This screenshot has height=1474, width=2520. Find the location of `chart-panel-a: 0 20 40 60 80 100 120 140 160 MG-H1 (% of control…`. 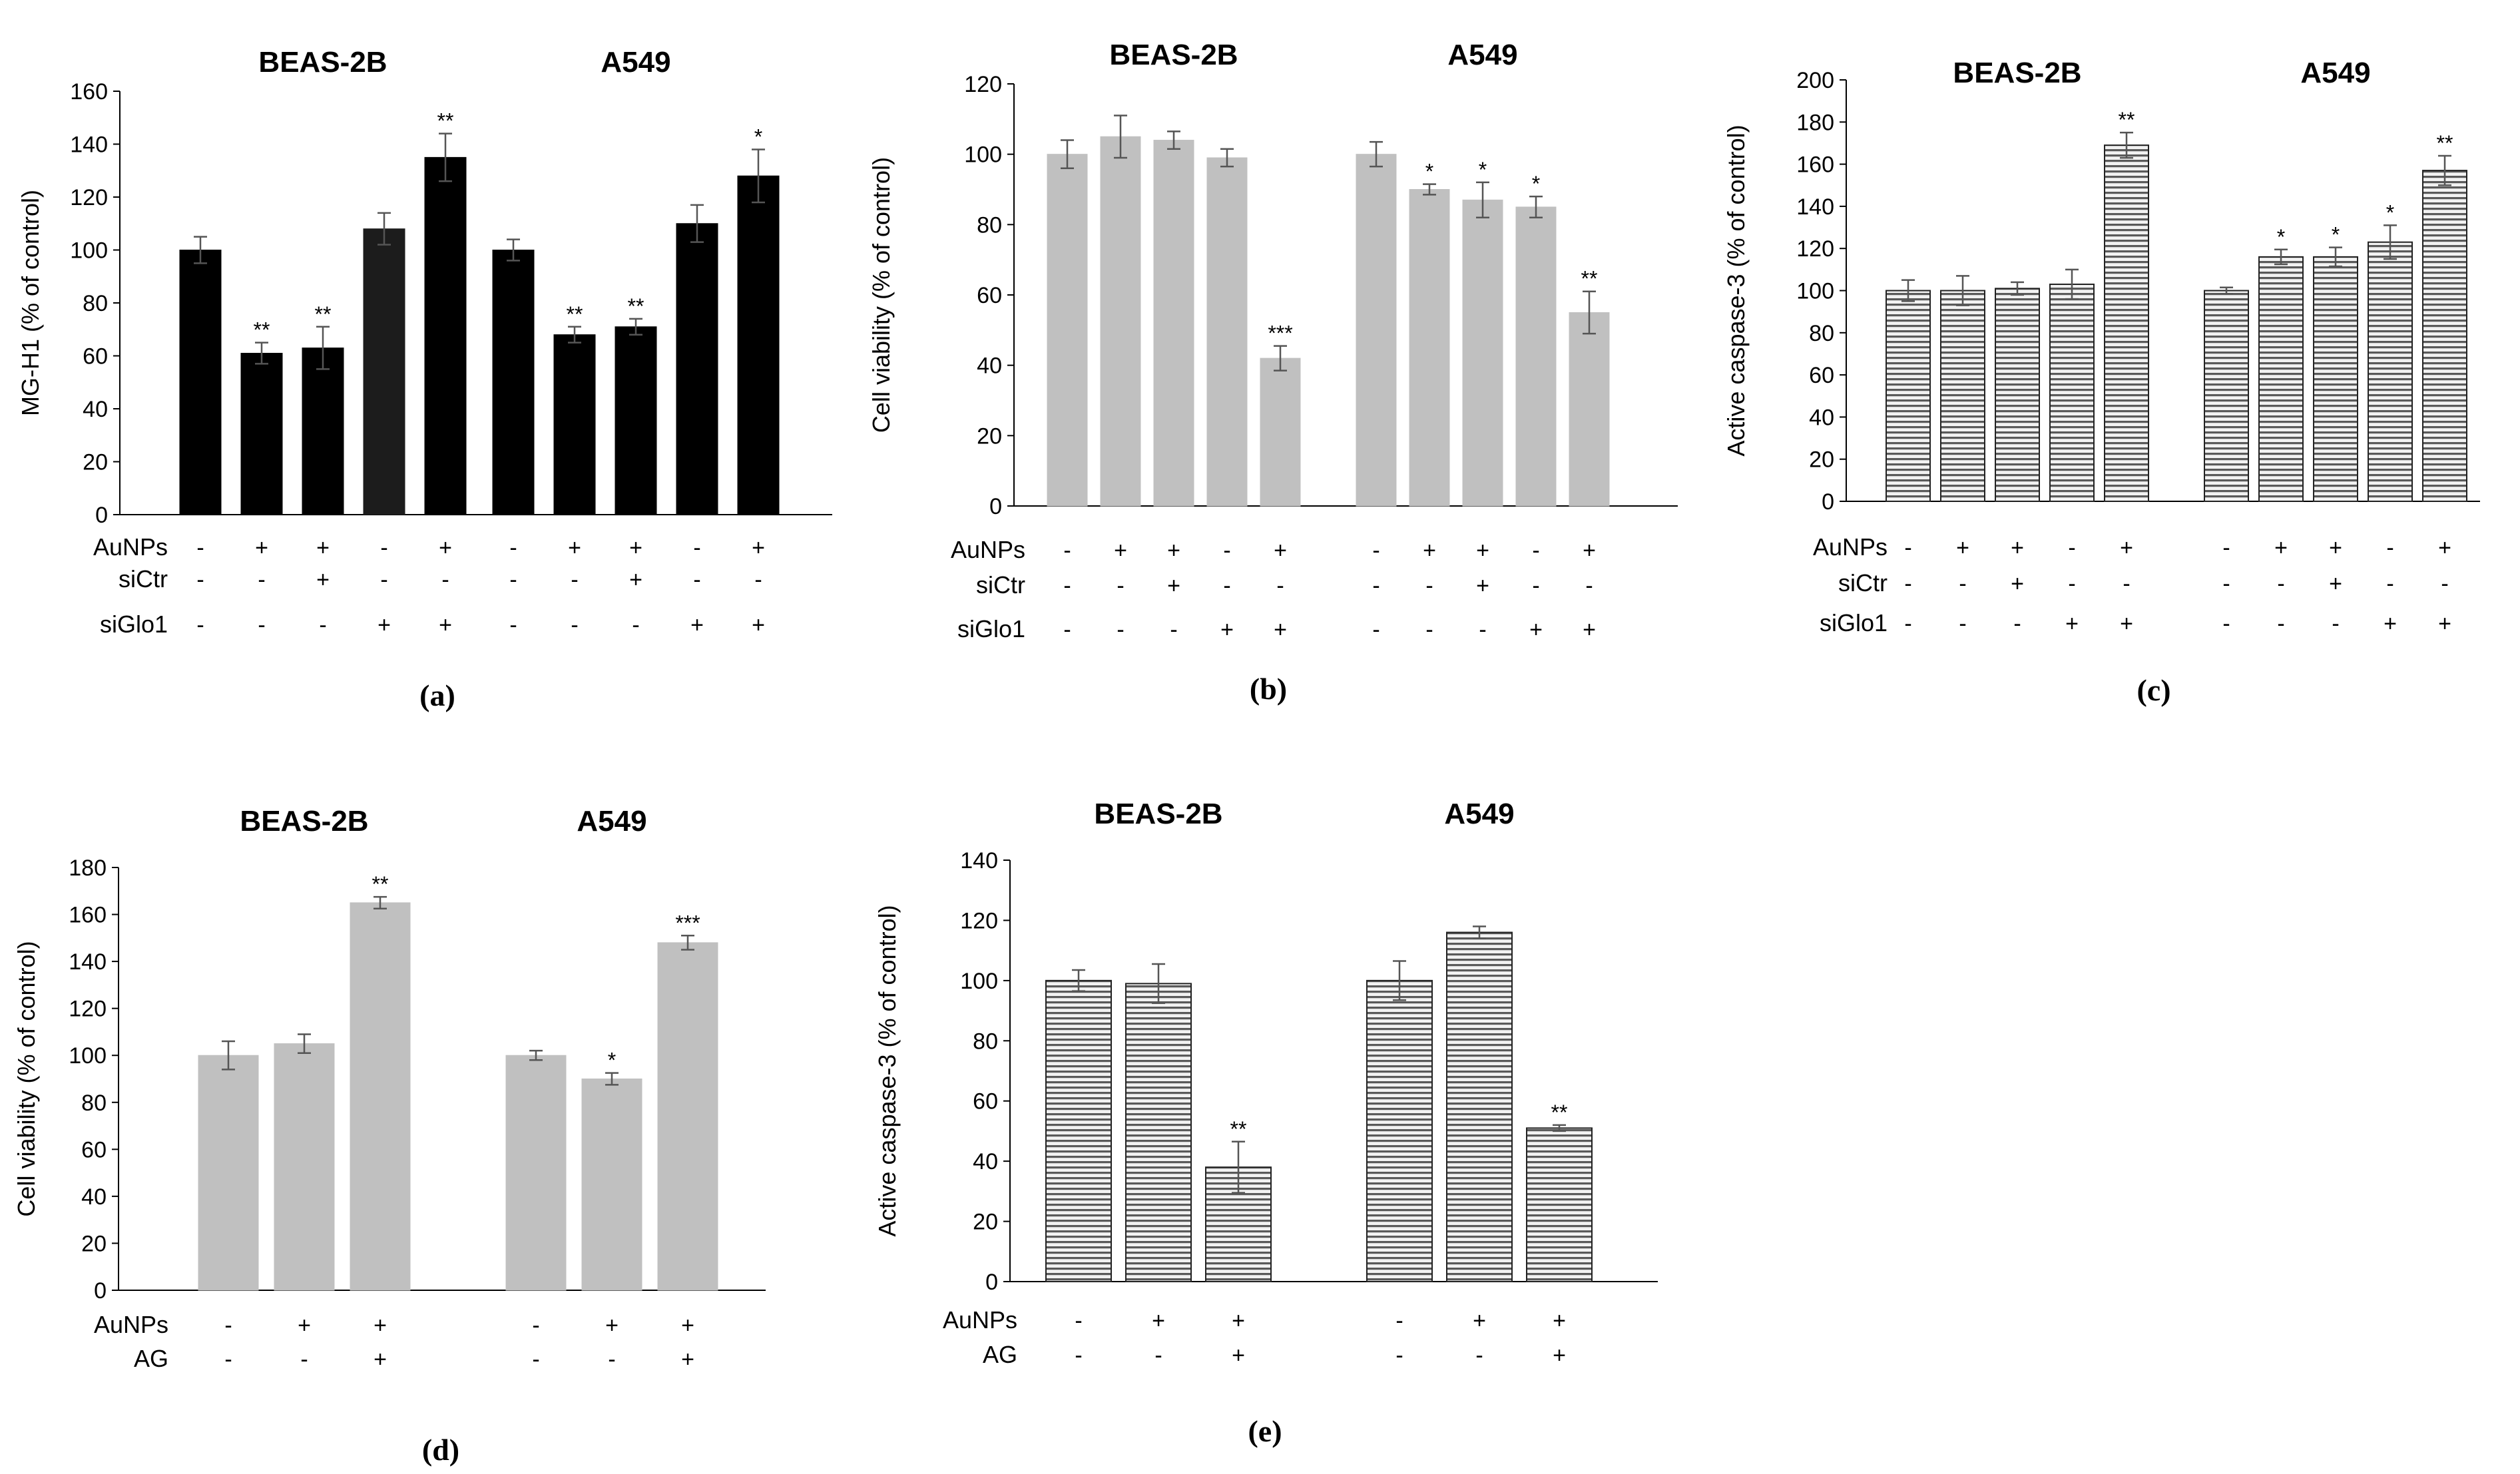

chart-panel-a: 0 20 40 60 80 100 120 140 160 MG-H1 (% of control… is located at coordinates (424, 379).